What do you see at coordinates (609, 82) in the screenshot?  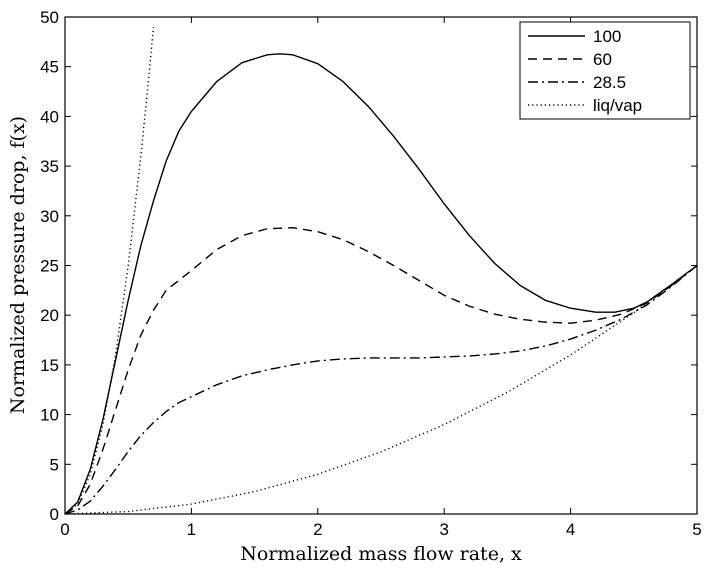 I see `legend-label: 28.5` at bounding box center [609, 82].